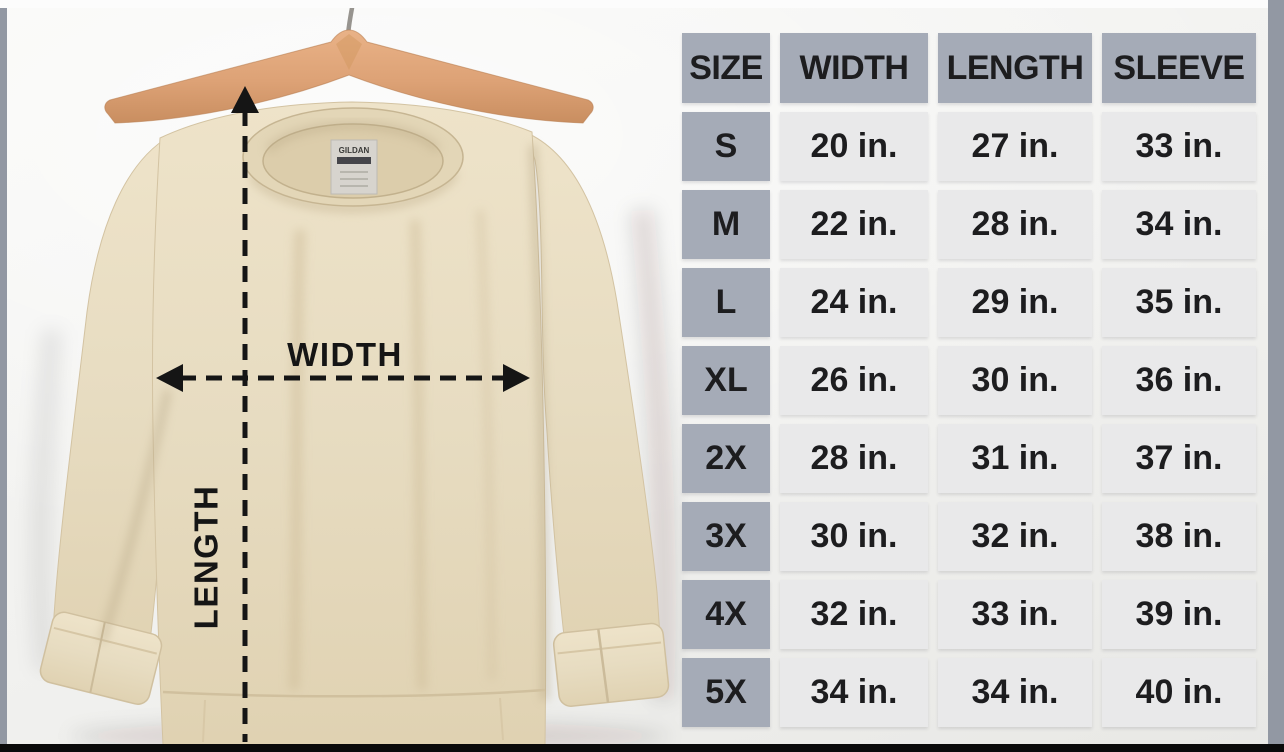 The width and height of the screenshot is (1284, 752). Describe the element at coordinates (1179, 458) in the screenshot. I see `measurement-cell: 37 in.` at that location.